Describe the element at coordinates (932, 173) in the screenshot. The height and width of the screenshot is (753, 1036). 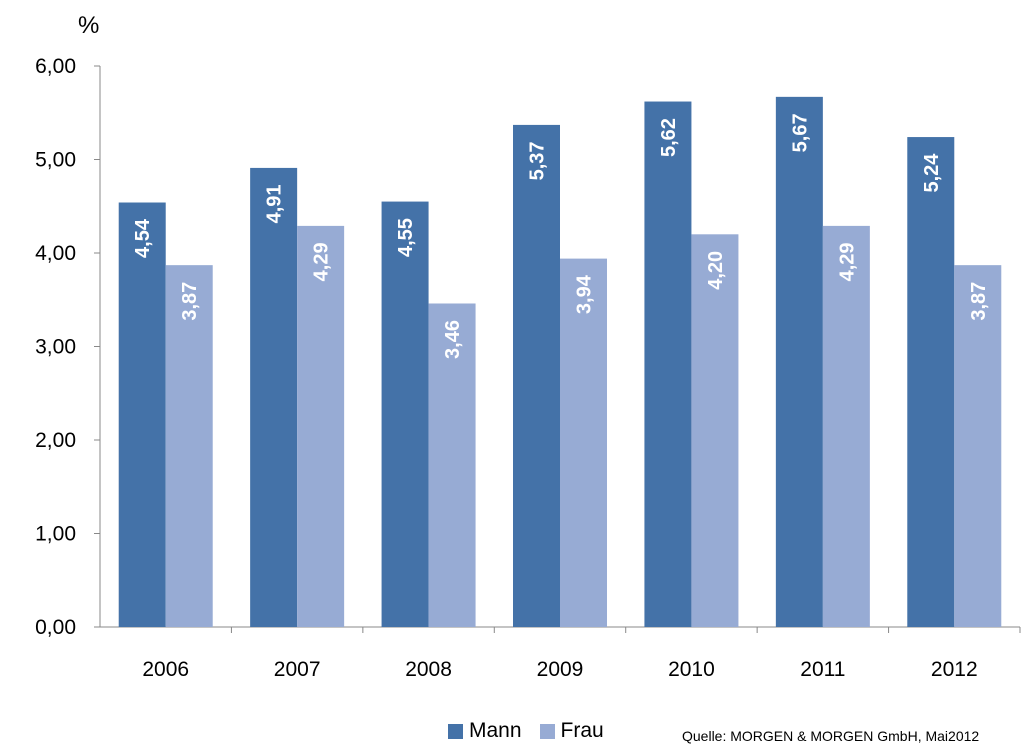
I see `data-label-mann-2012: 5,24` at that location.